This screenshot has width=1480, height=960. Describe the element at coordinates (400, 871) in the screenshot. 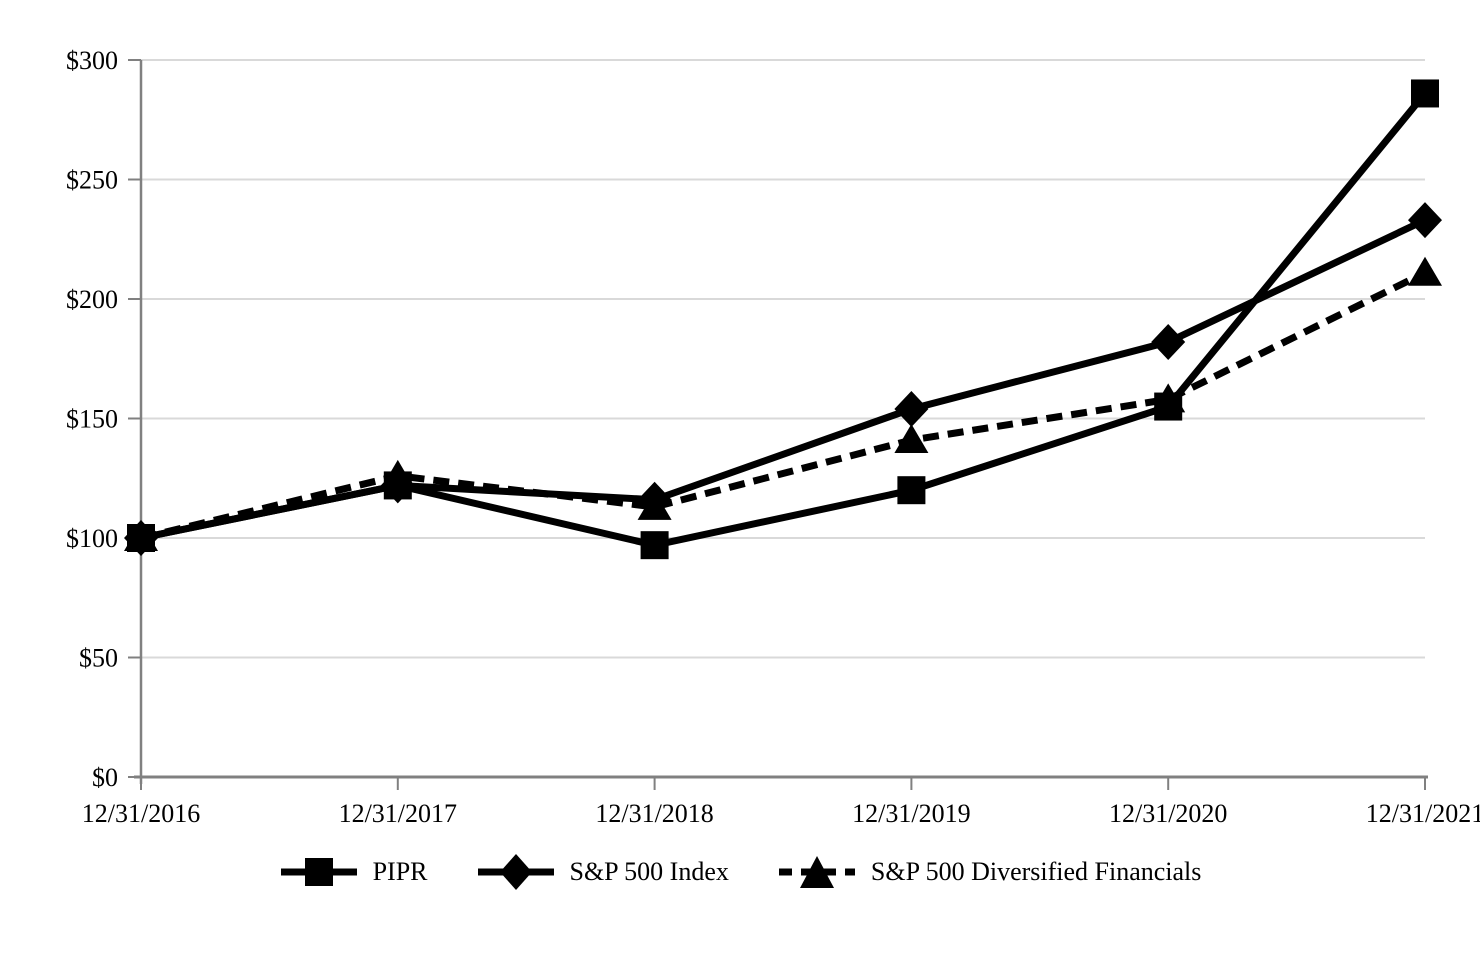

I see `legend-label-pipr: PIPR` at that location.